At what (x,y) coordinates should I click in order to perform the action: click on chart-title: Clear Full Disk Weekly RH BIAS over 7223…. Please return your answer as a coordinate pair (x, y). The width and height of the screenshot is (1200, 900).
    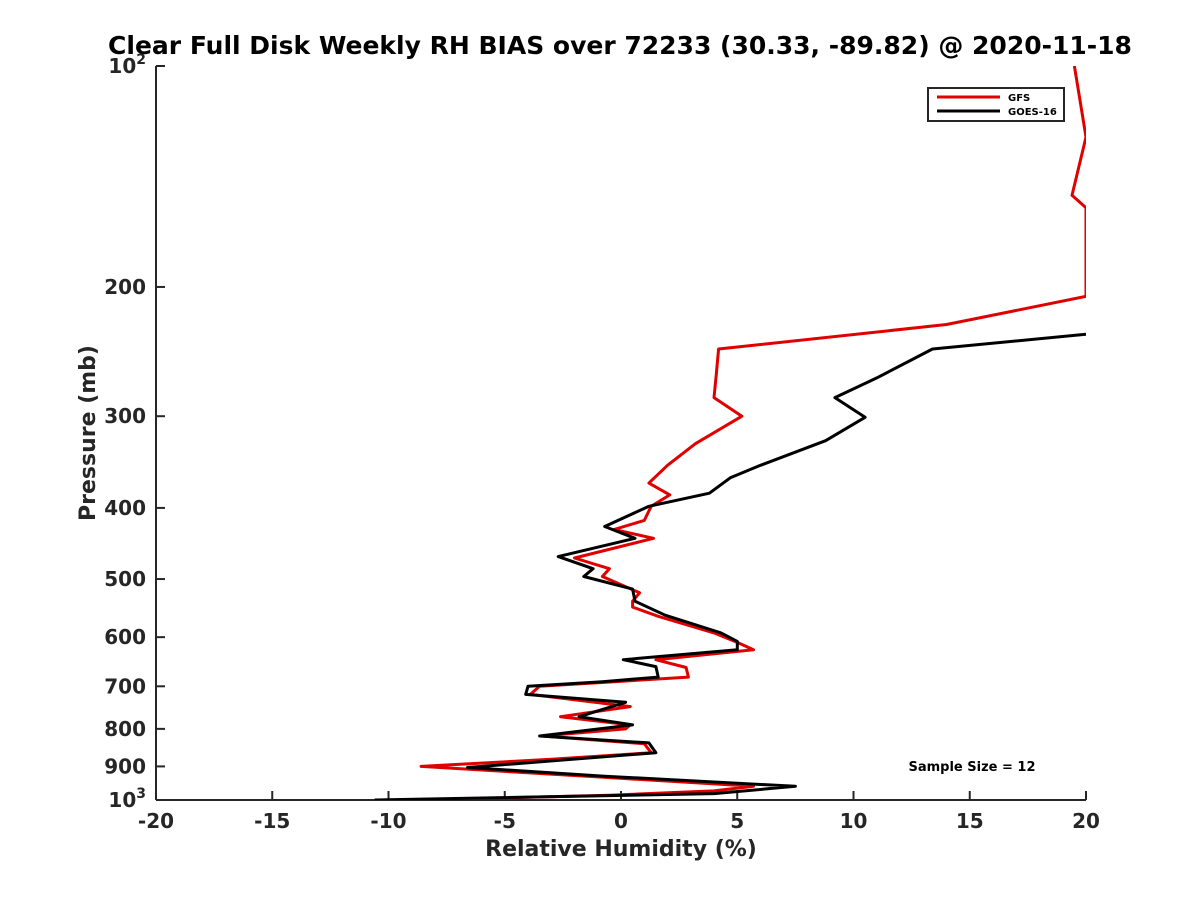
    Looking at the image, I should click on (620, 45).